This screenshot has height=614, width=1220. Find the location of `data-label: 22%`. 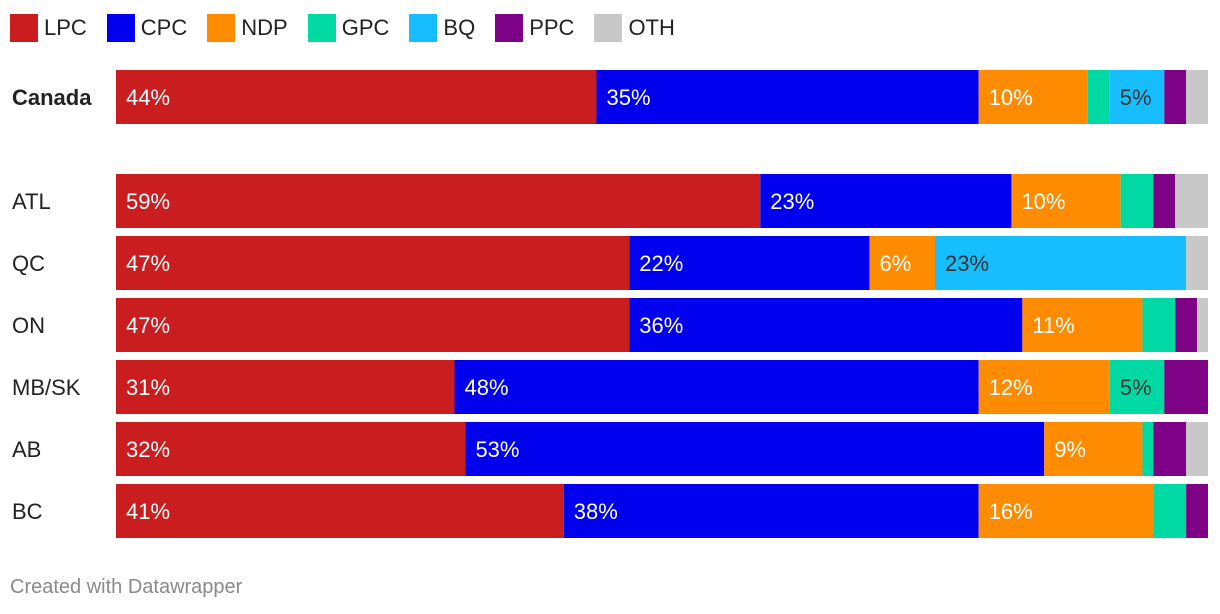

data-label: 22% is located at coordinates (661, 263).